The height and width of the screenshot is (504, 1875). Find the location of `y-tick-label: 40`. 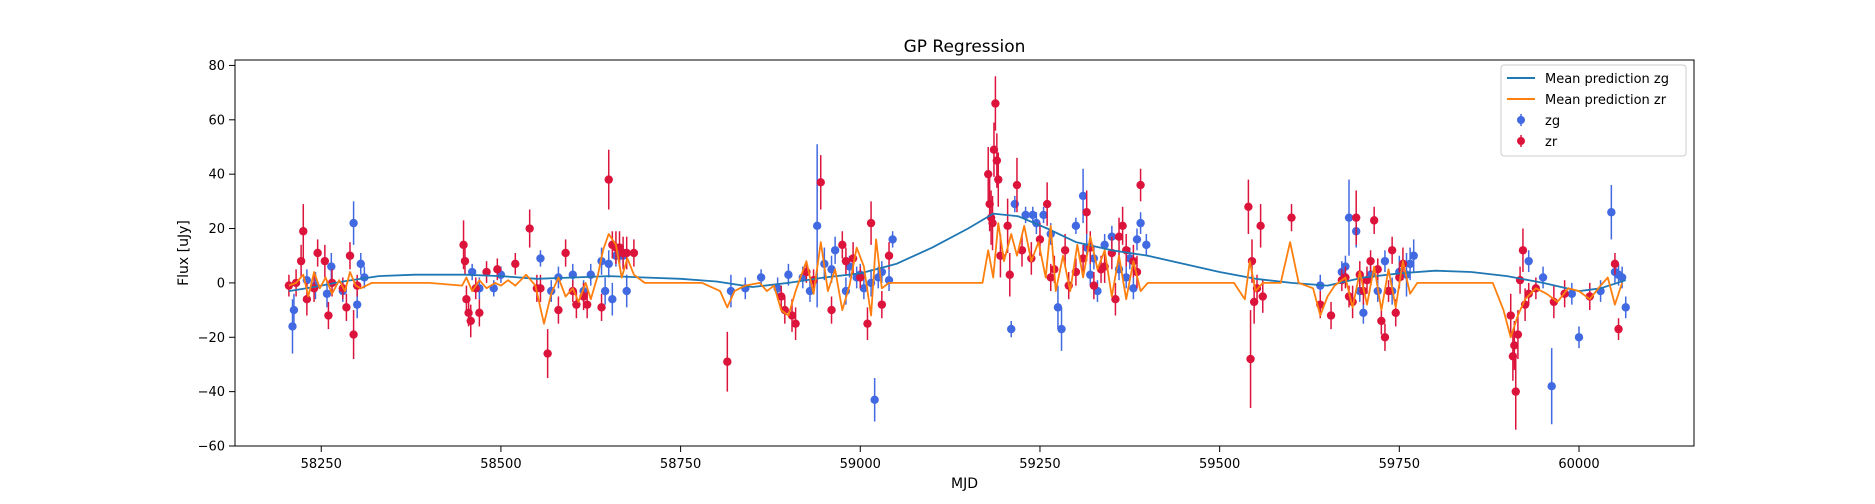

y-tick-label: 40 is located at coordinates (216, 175).